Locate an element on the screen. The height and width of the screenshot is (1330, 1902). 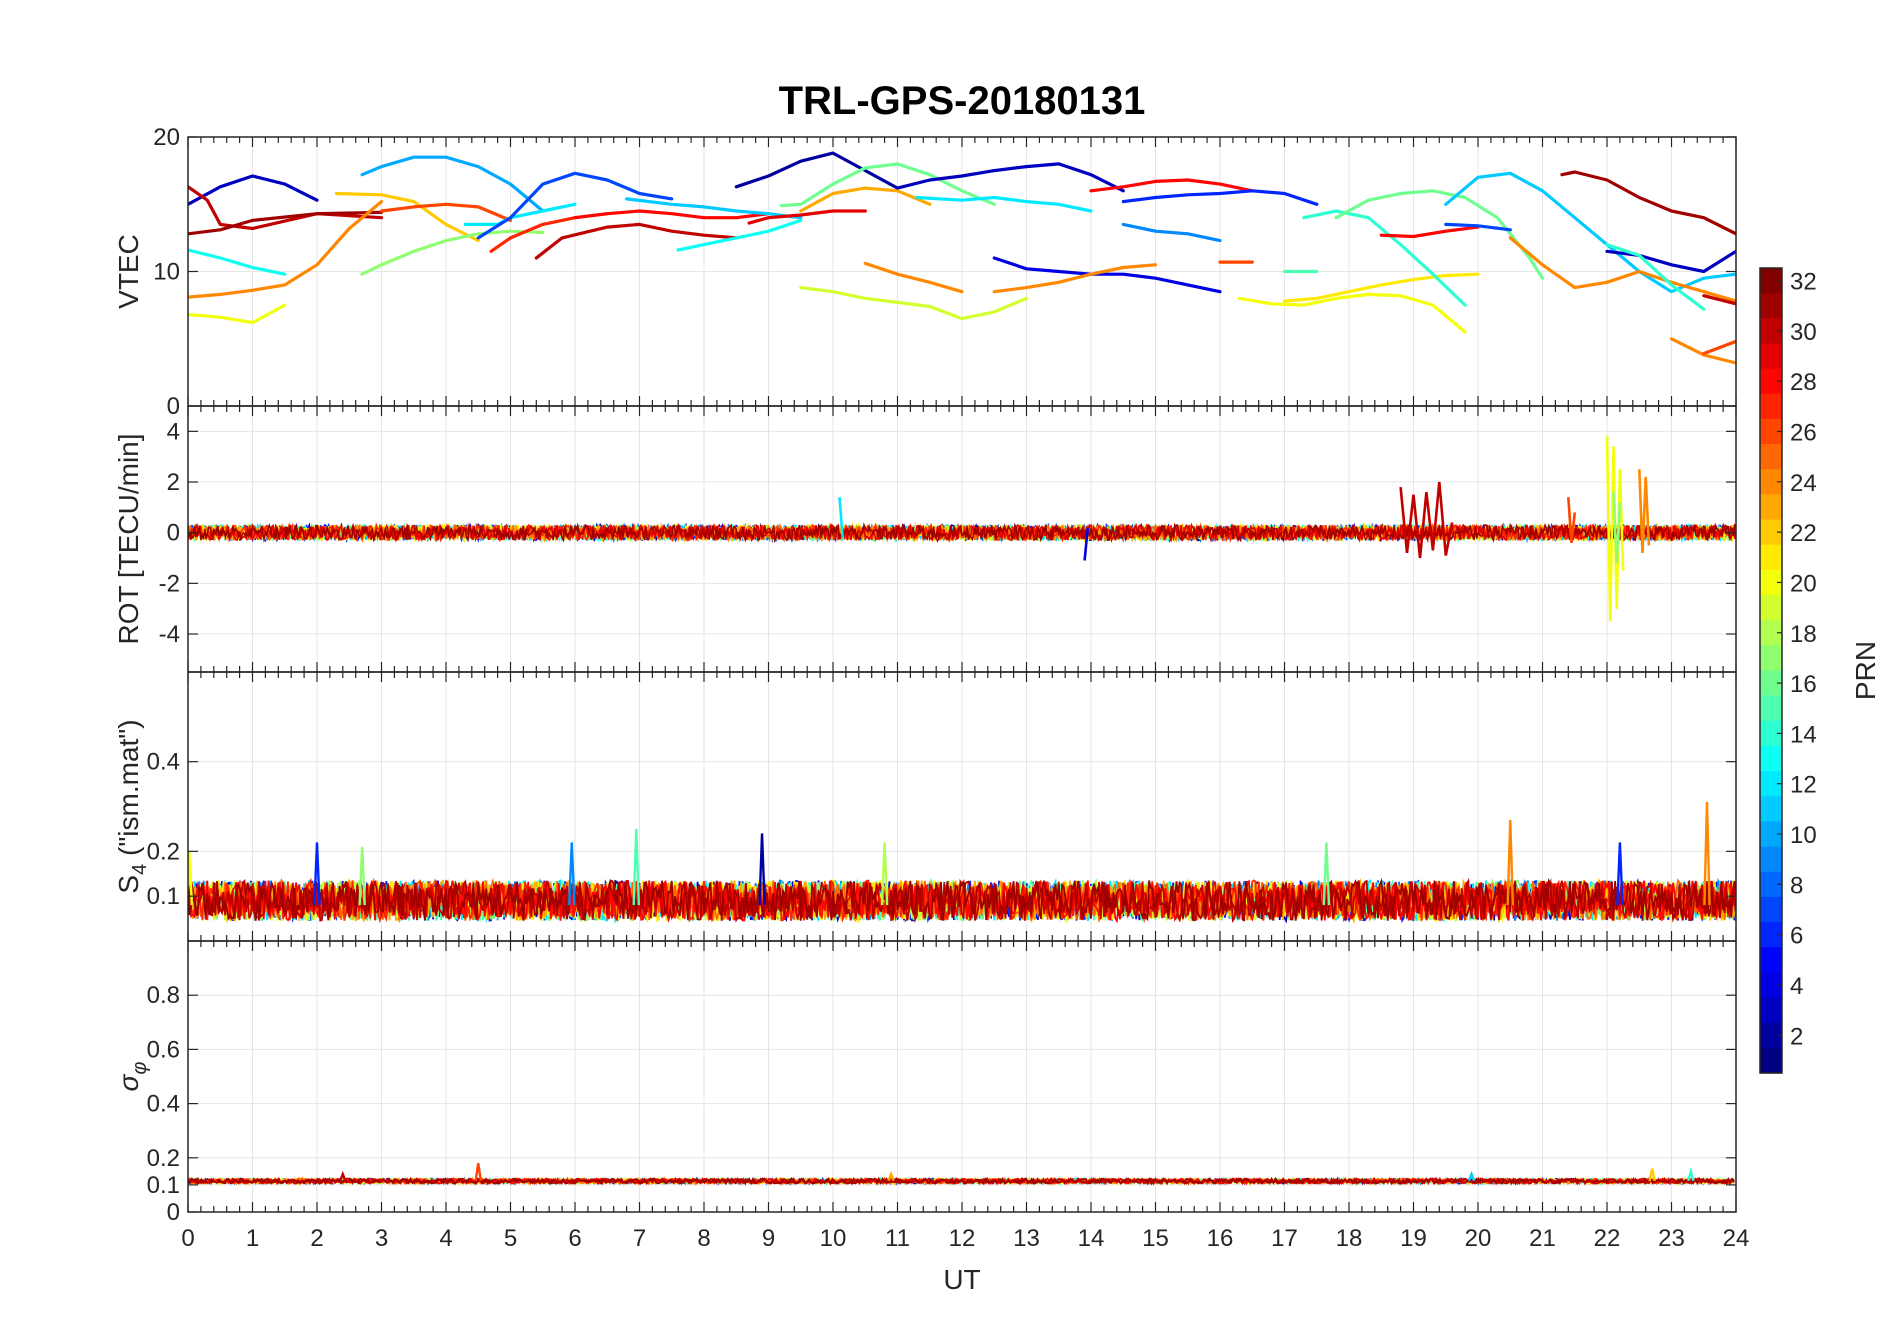
y-tick-label: 0.1 is located at coordinates (163, 896).